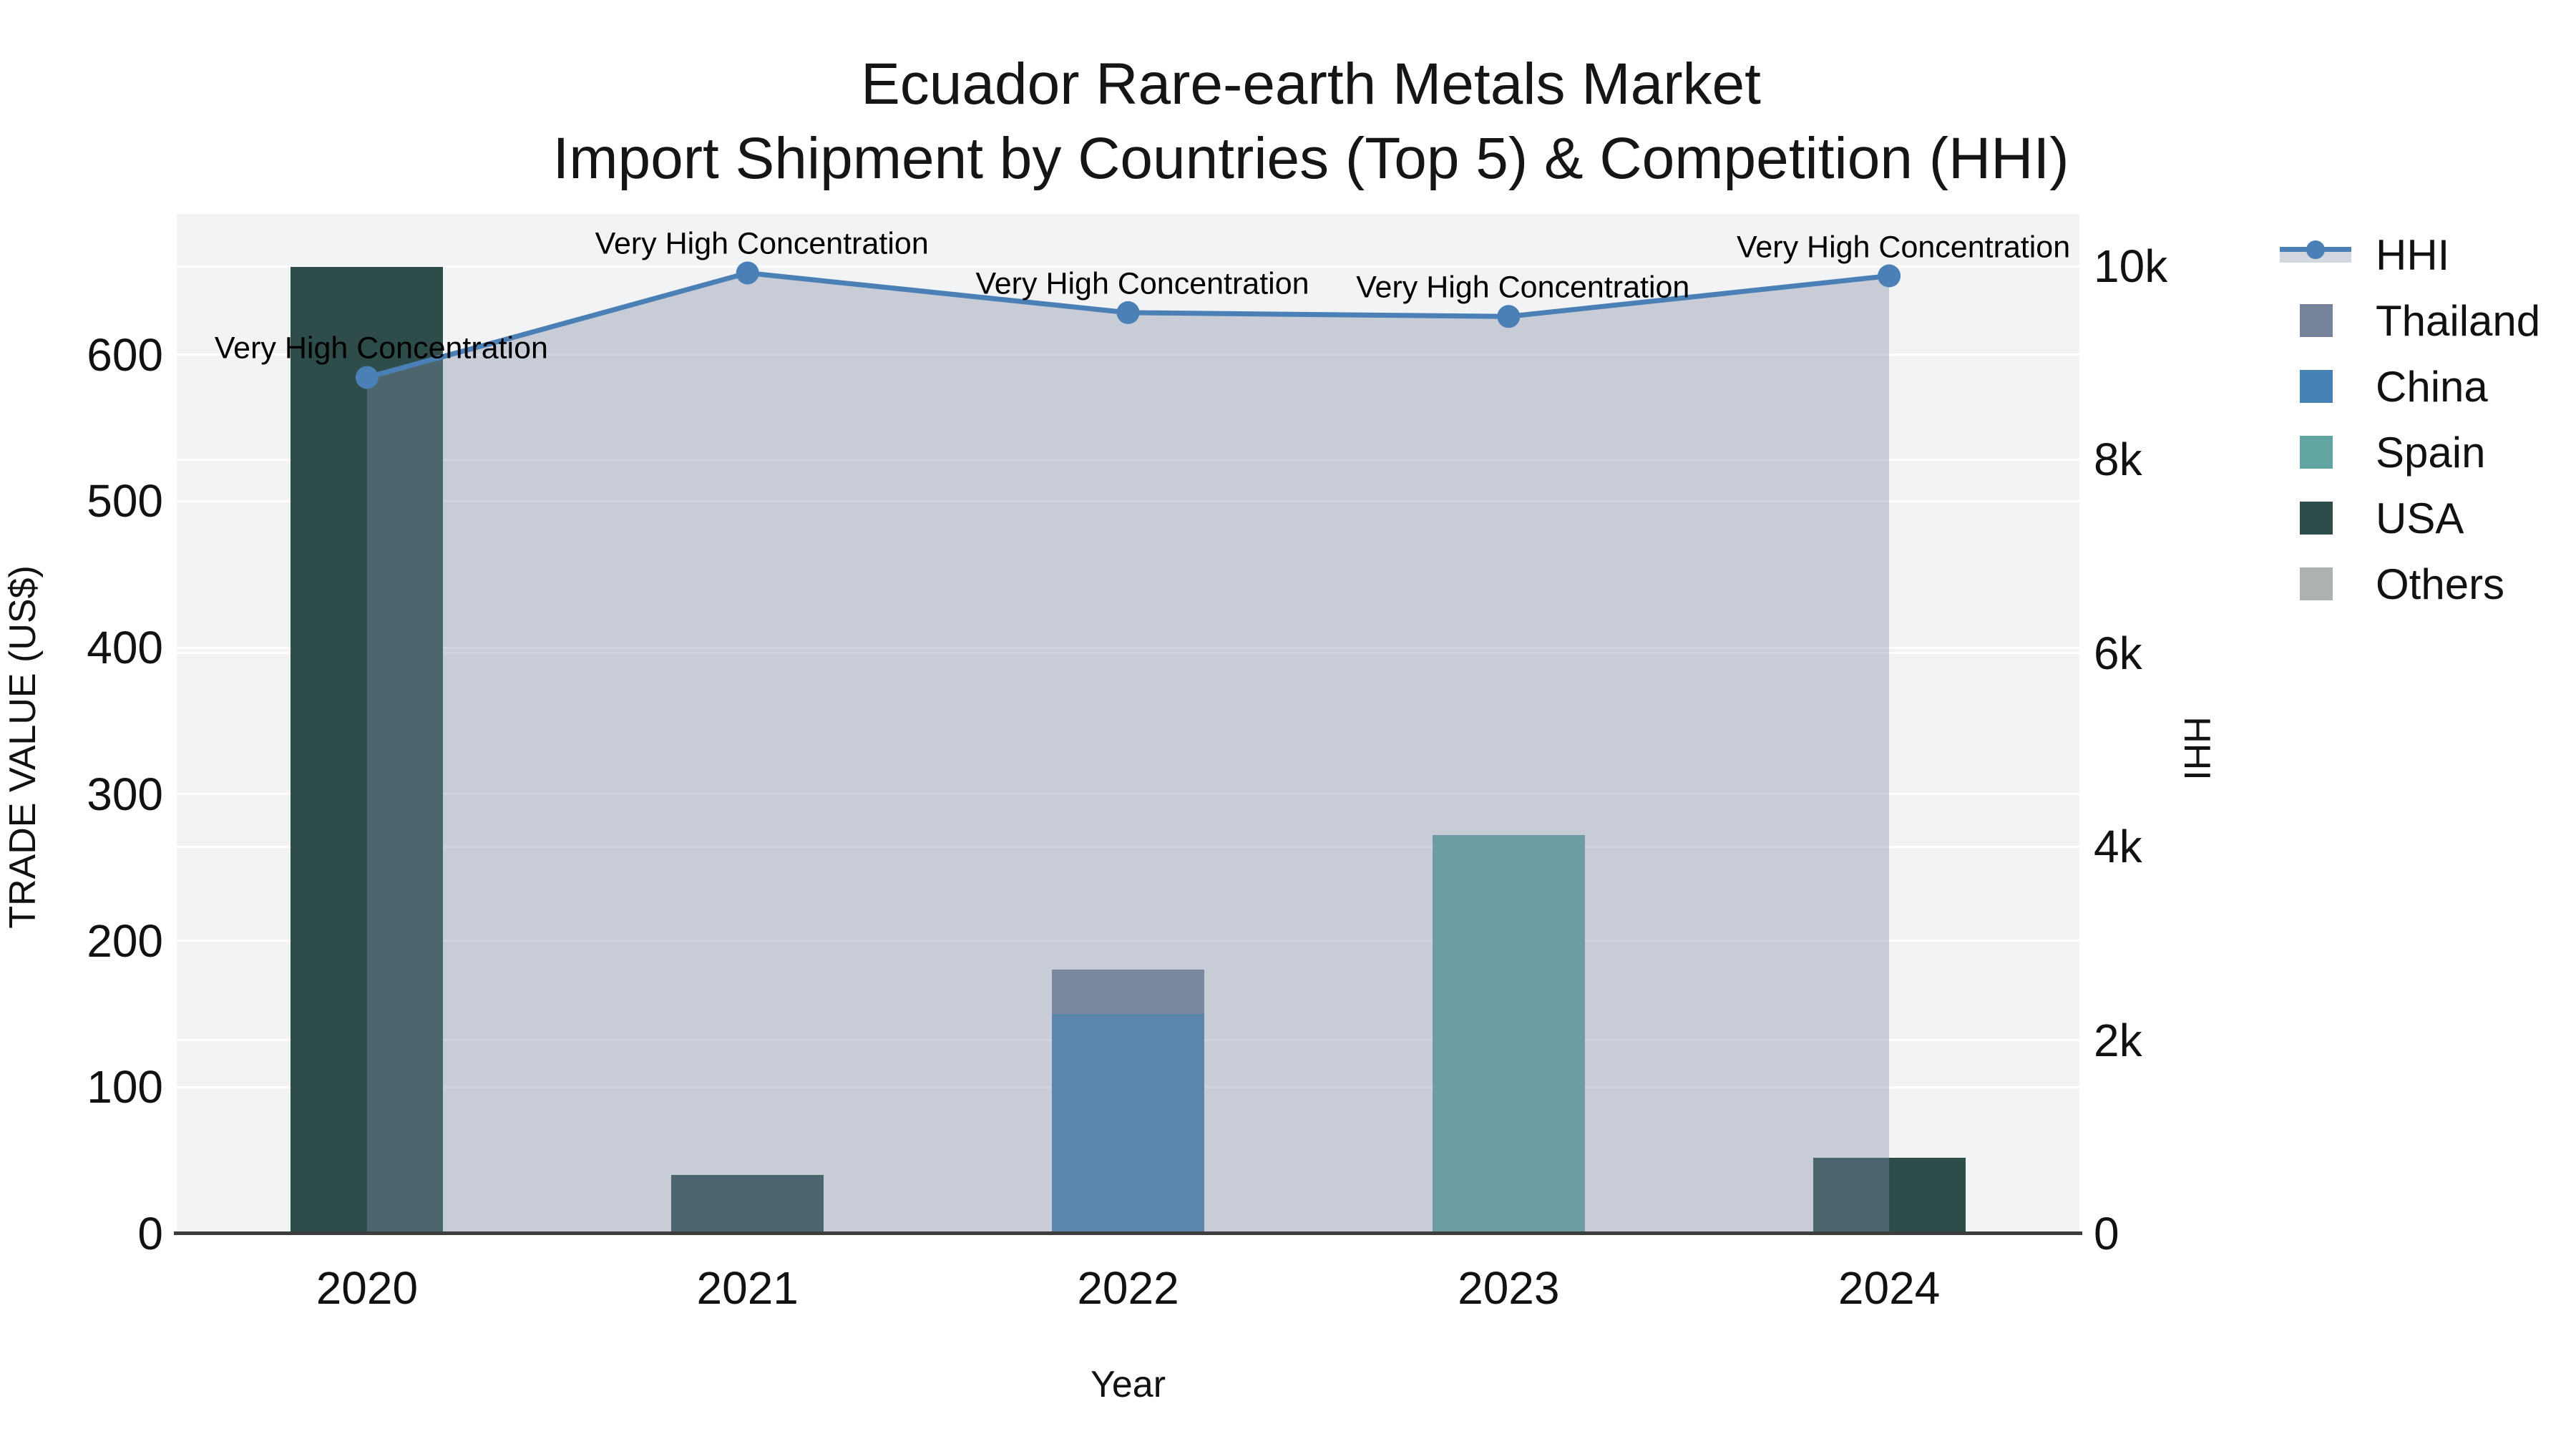  I want to click on annotation-2024: Very High Concentration, so click(1904, 247).